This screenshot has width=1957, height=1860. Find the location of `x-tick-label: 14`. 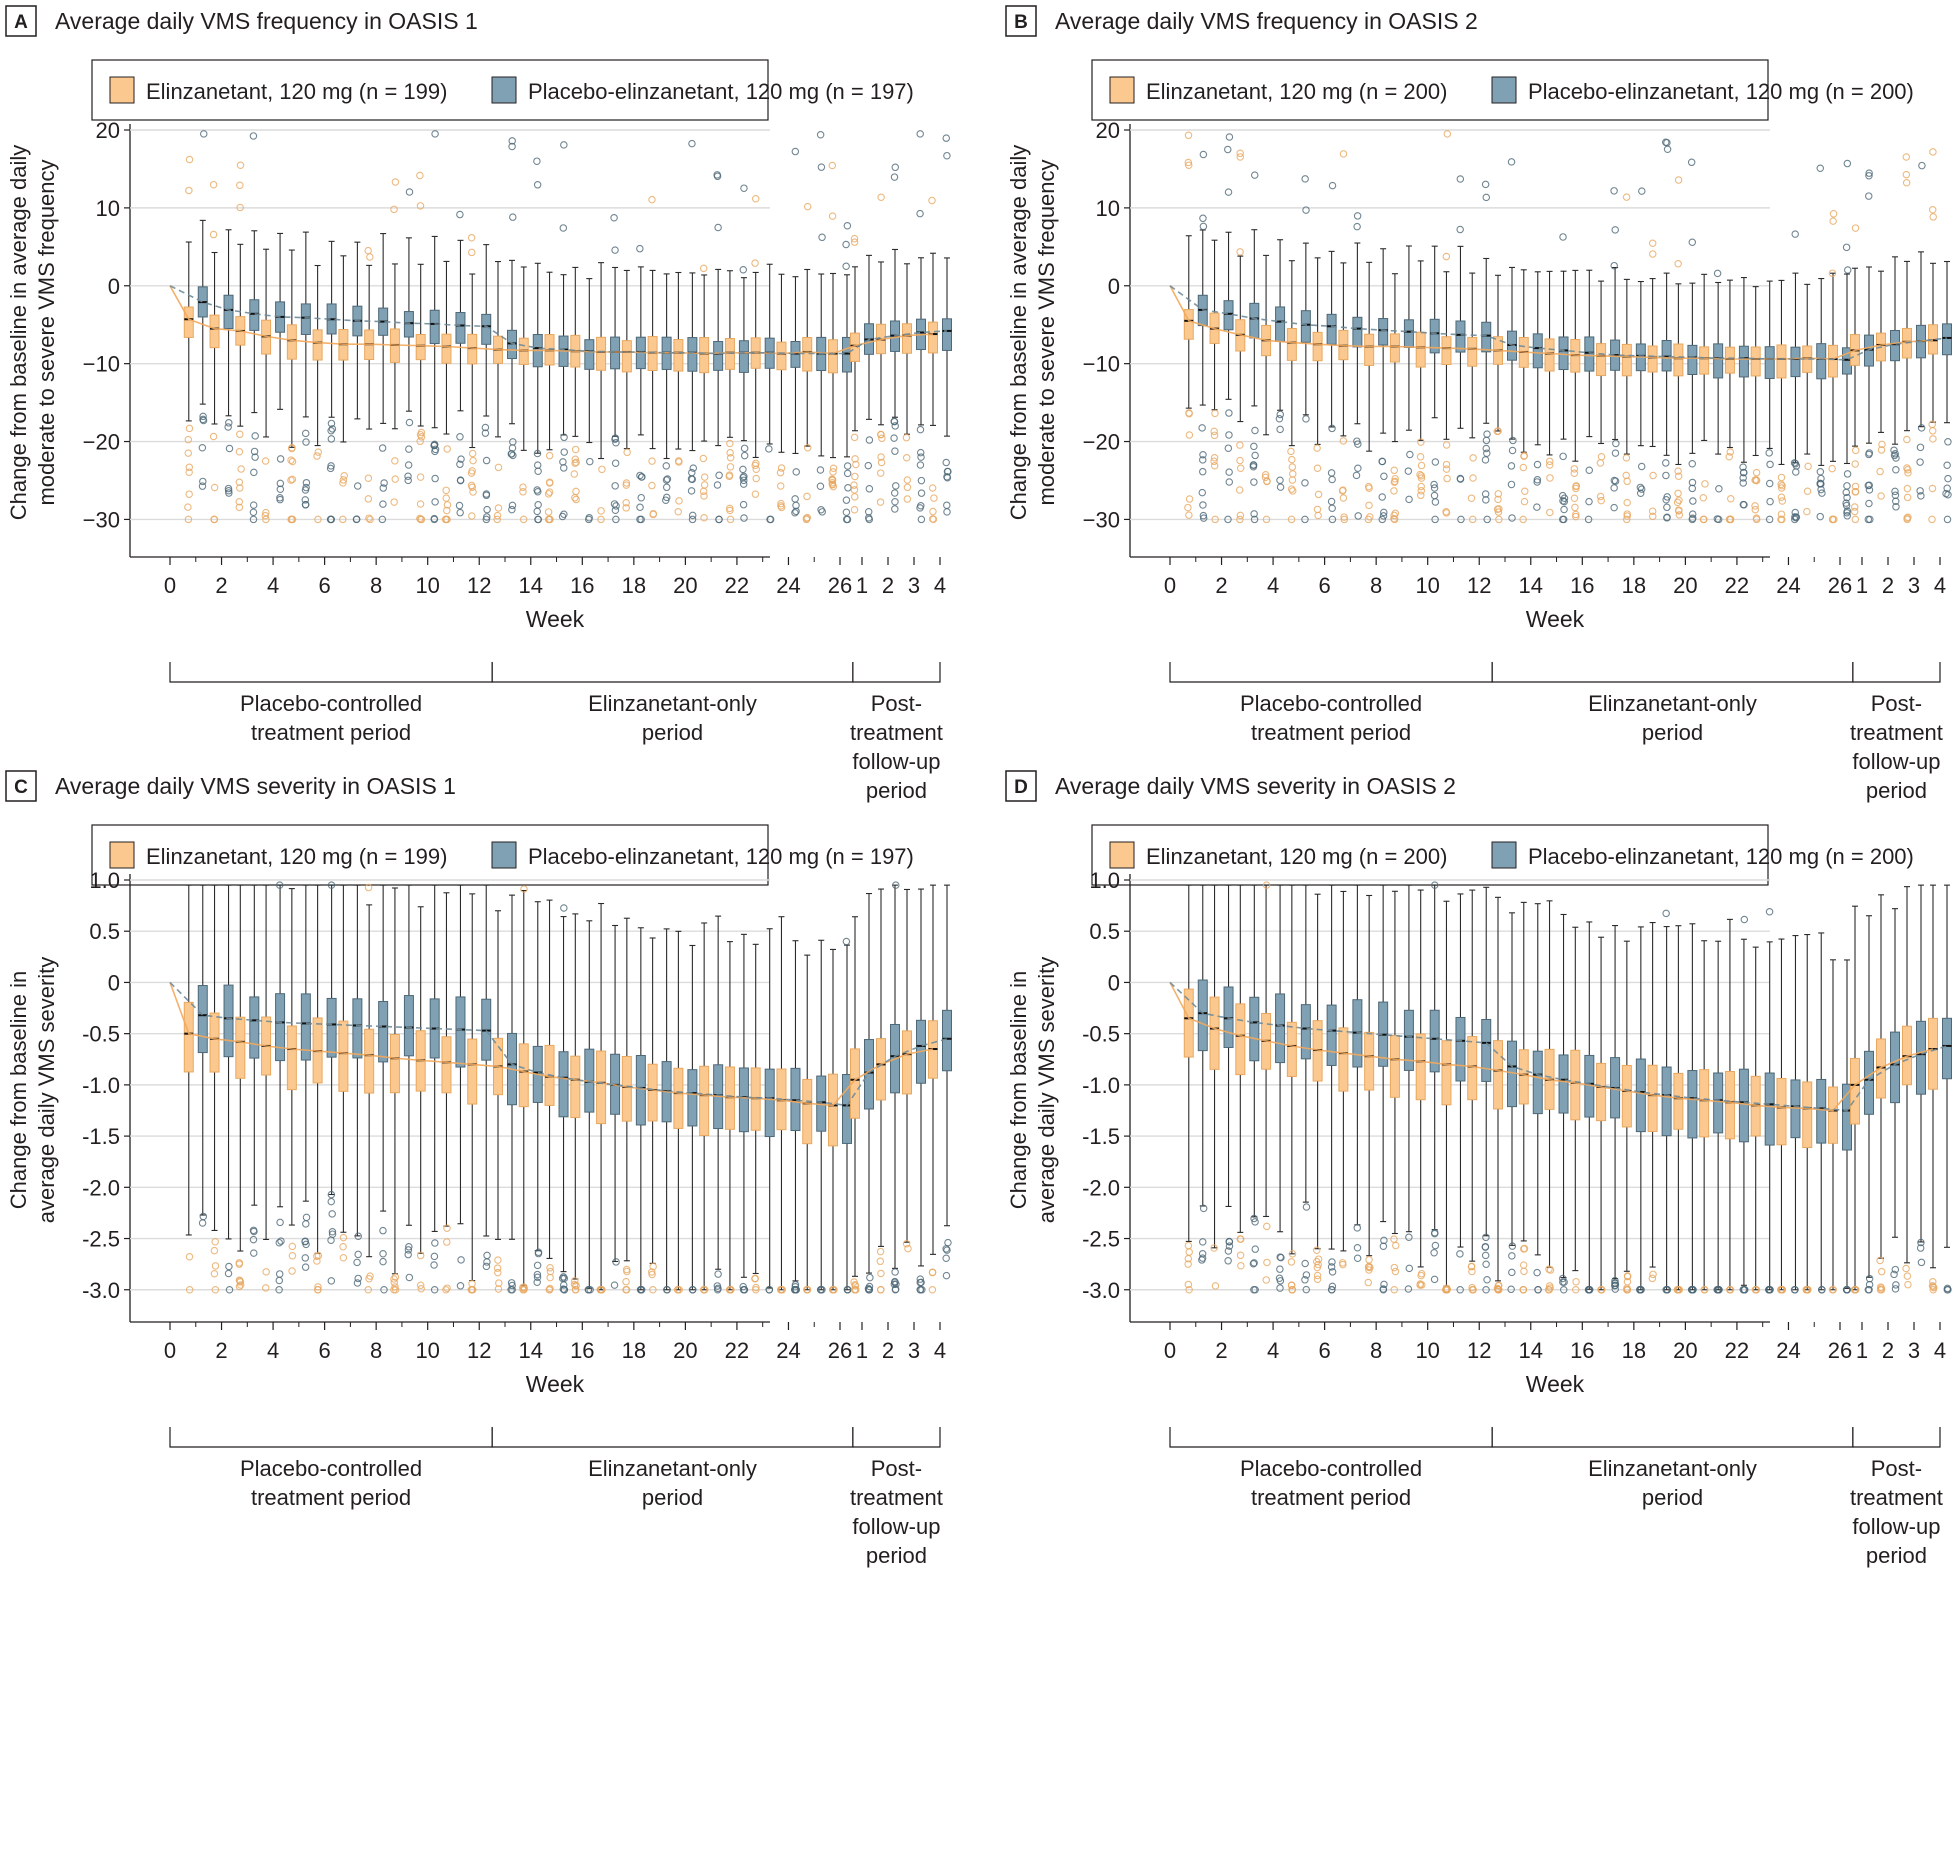

x-tick-label: 14 is located at coordinates (1531, 585).